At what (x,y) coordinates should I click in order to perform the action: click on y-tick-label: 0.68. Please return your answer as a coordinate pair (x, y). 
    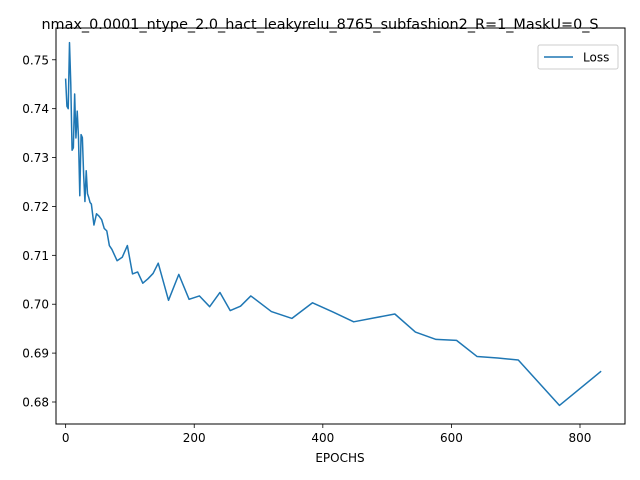
    Looking at the image, I should click on (35, 403).